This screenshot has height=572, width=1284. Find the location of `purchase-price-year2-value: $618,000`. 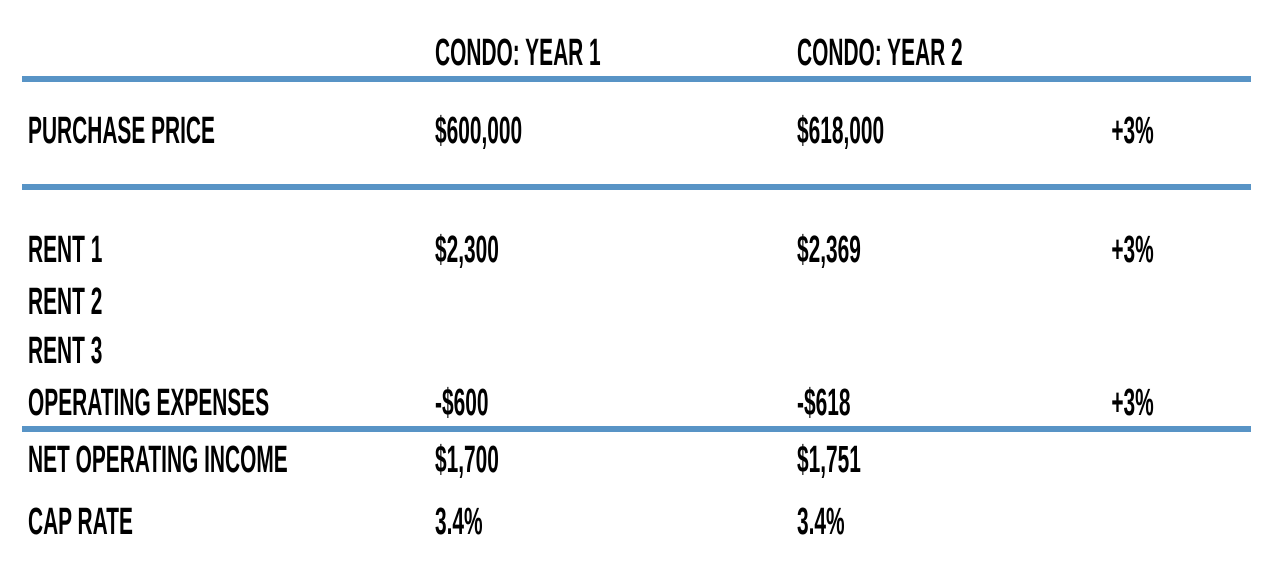

purchase-price-year2-value: $618,000 is located at coordinates (841, 131).